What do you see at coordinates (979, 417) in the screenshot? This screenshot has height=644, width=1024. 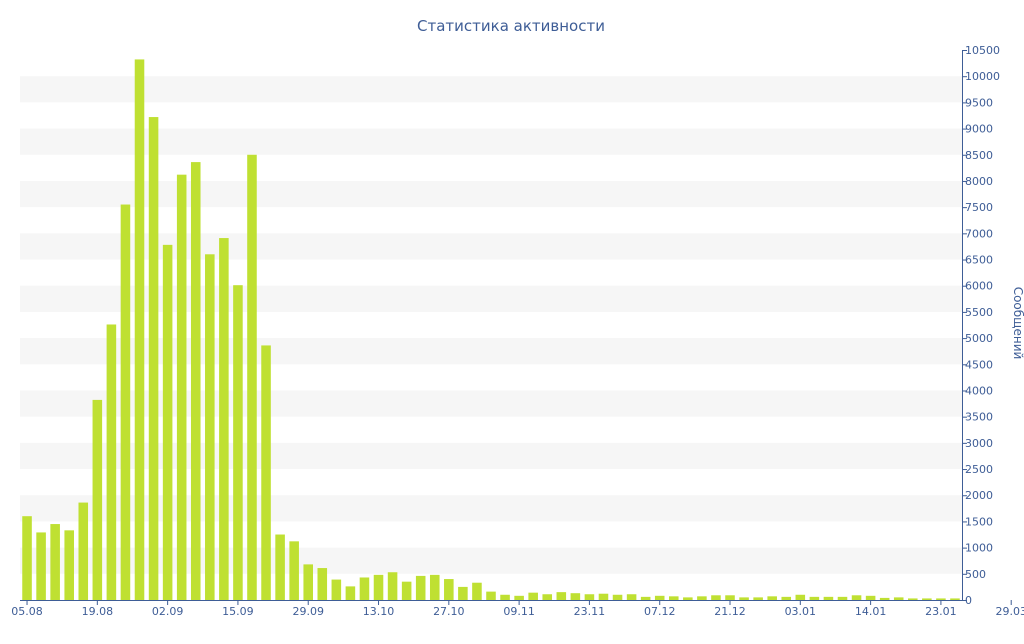 I see `y-tick-label: 3500` at bounding box center [979, 417].